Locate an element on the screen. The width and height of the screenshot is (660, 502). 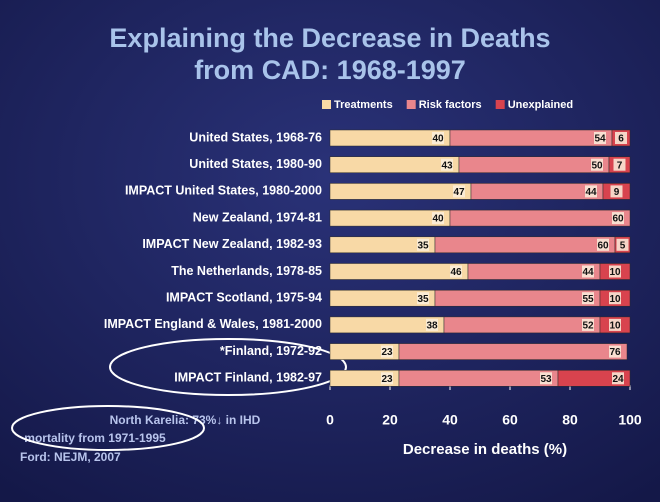
legend-label: Risk factors is located at coordinates (450, 105).